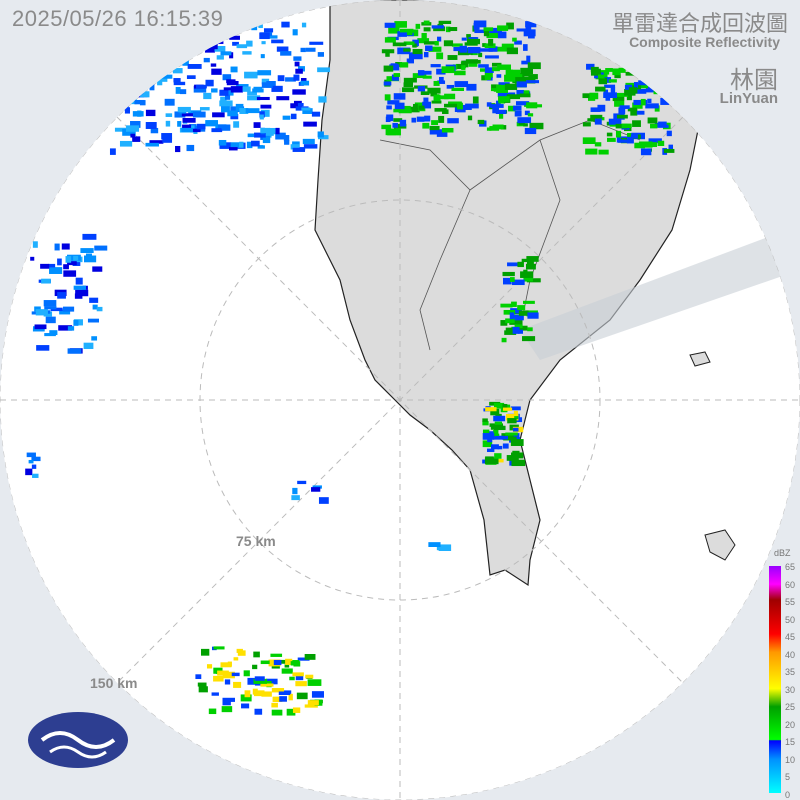 The image size is (800, 800). What do you see at coordinates (790, 602) in the screenshot?
I see `legend-tick: 55` at bounding box center [790, 602].